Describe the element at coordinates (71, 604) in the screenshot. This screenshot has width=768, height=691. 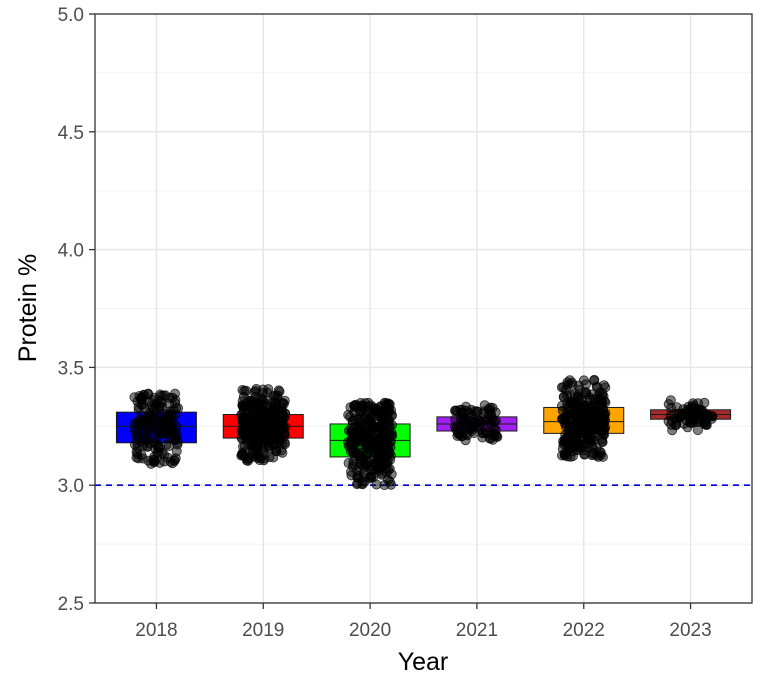
I see `y-tick-label: 2.5` at that location.